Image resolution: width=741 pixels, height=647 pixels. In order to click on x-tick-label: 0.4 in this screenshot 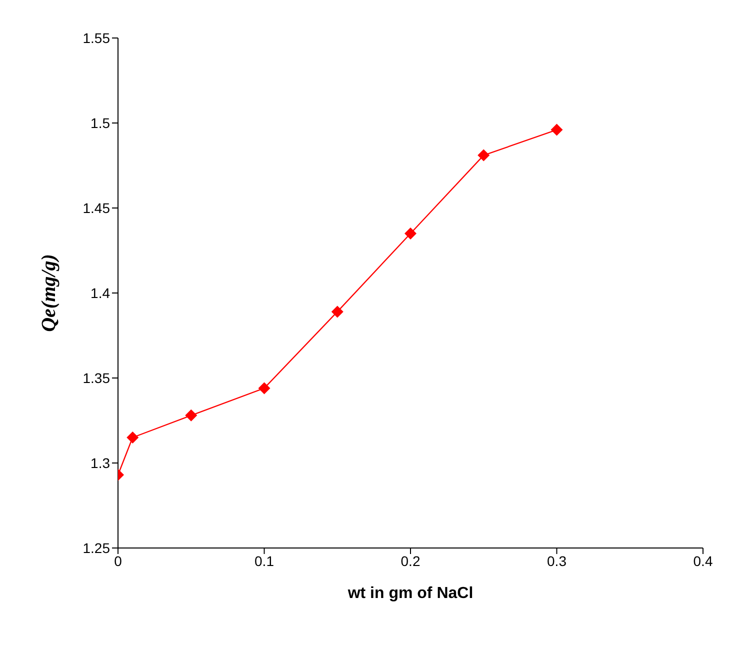, I will do `click(703, 560)`.